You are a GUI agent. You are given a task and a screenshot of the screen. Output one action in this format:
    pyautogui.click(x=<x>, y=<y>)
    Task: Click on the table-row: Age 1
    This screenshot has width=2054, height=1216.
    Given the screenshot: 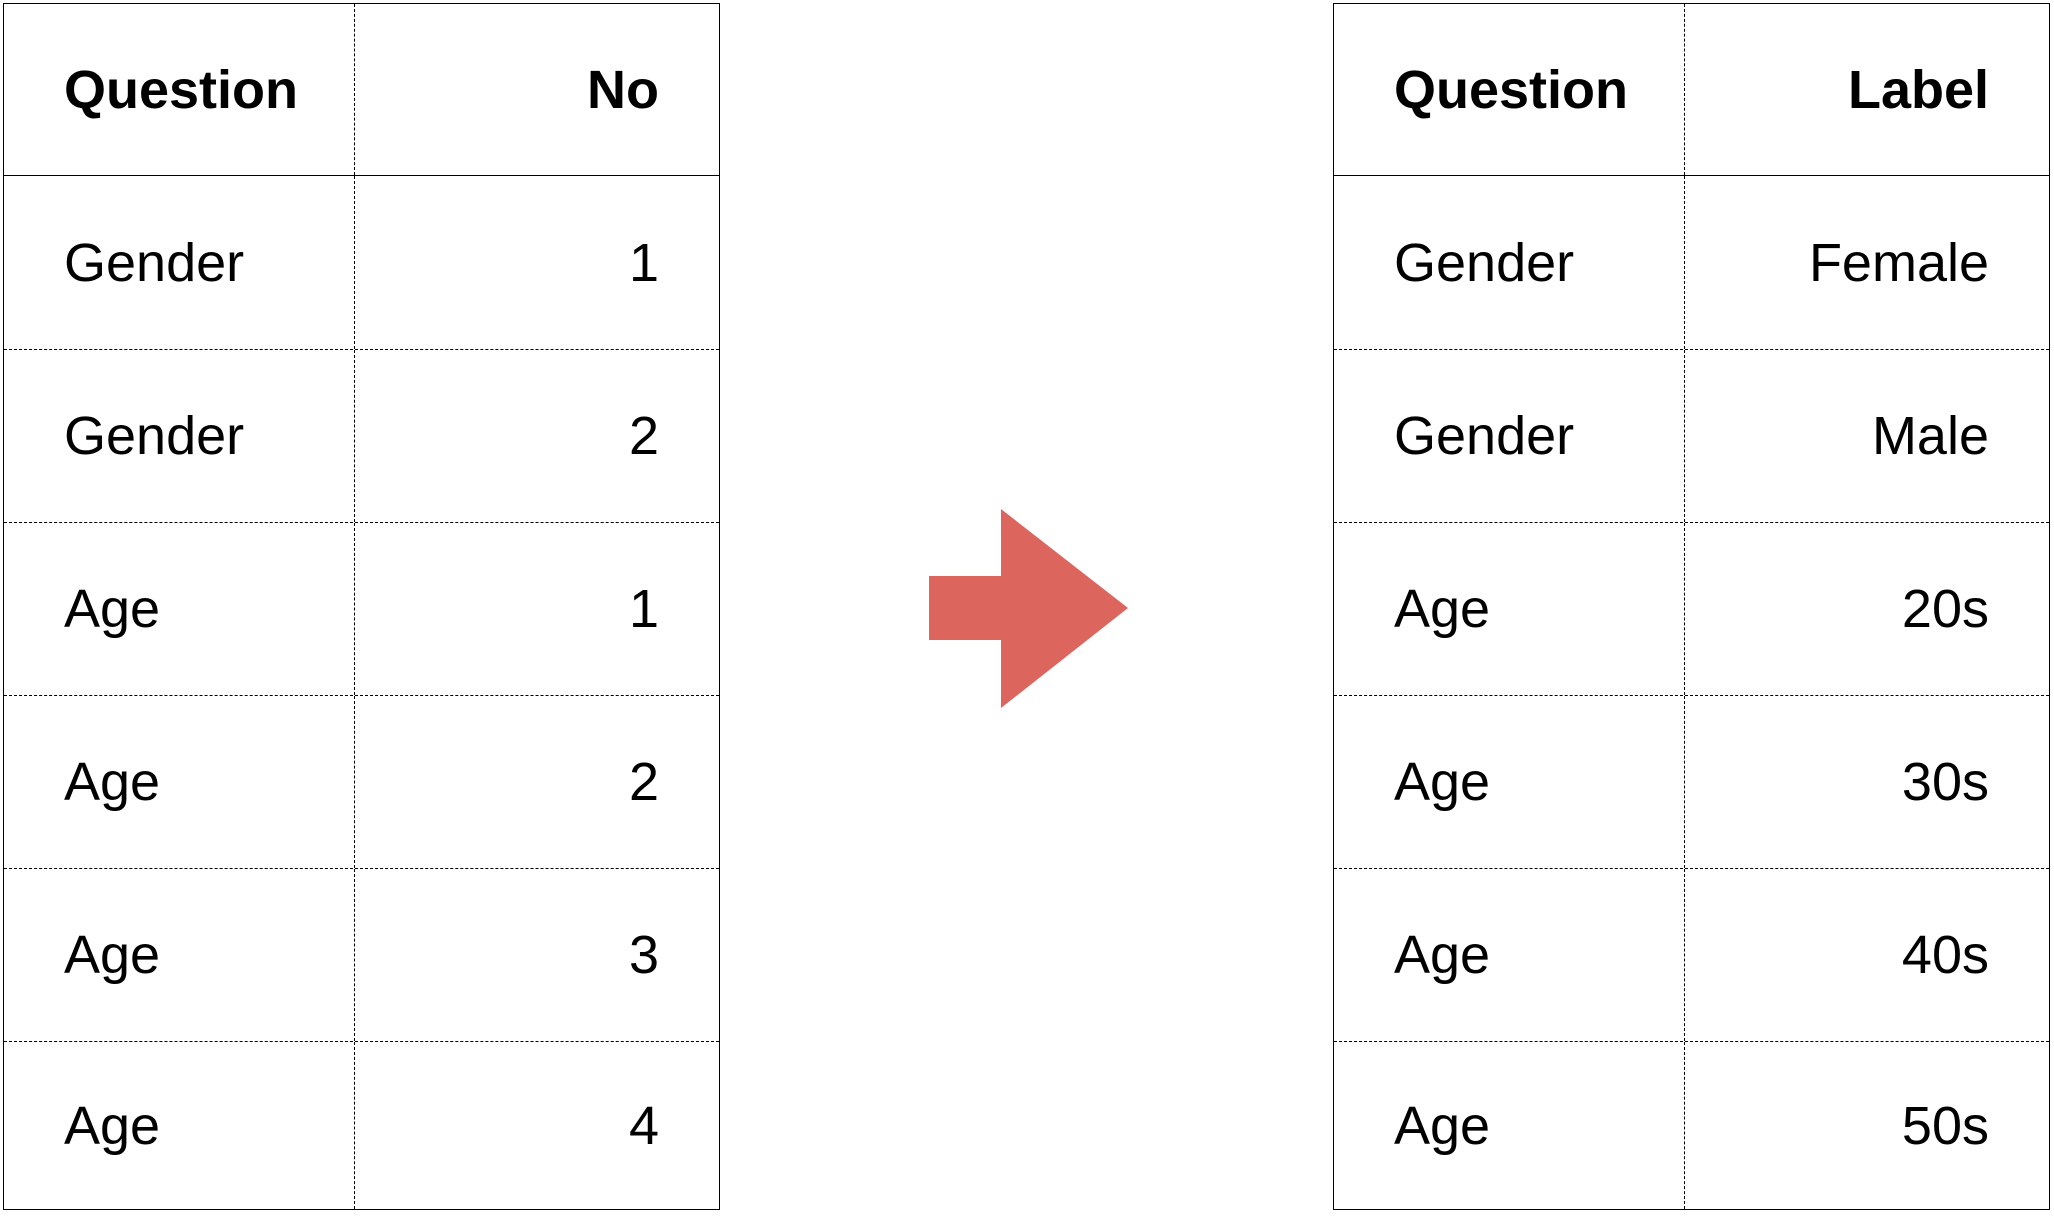 What is the action you would take?
    pyautogui.click(x=361, y=608)
    